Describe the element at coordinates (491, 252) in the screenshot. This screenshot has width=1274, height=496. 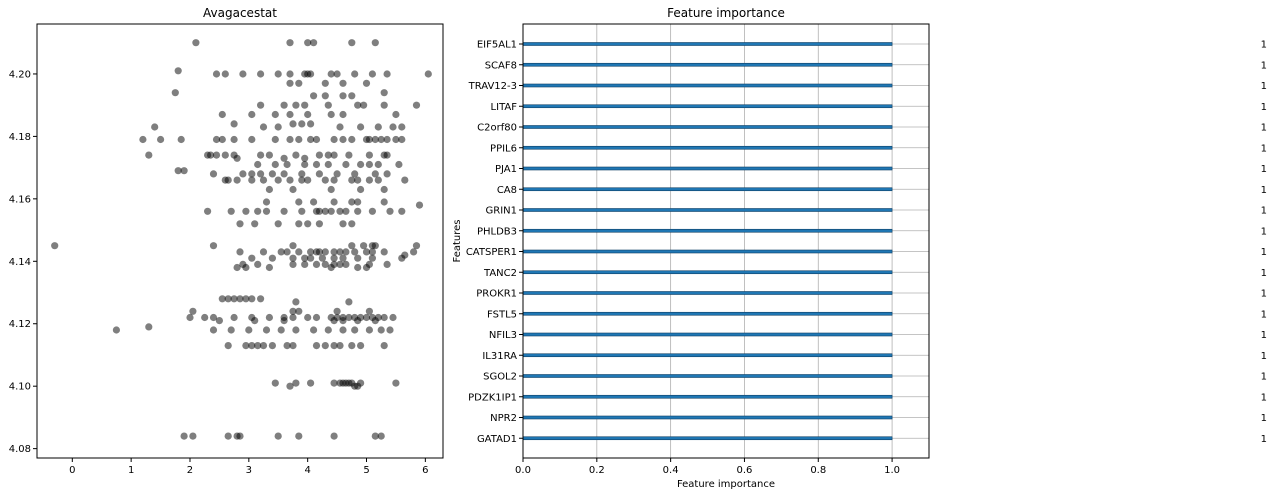
I see `importance-category-label: CATSPER1` at that location.